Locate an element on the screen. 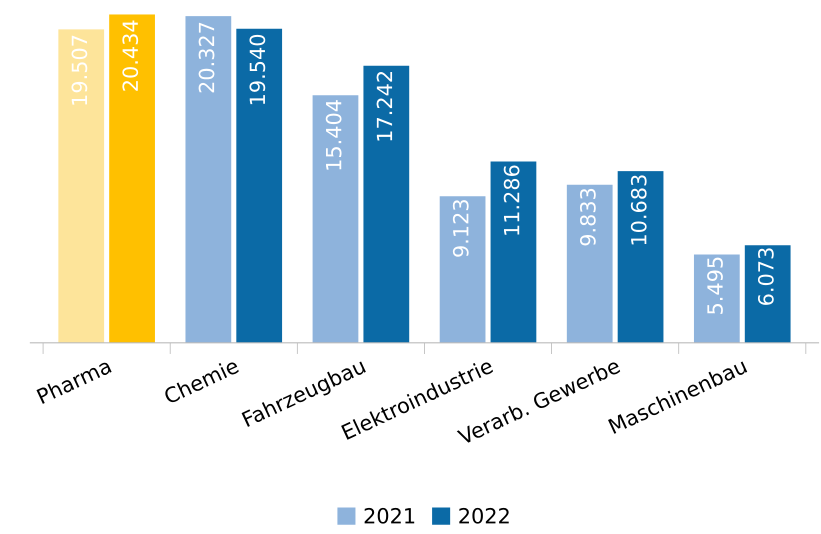 This screenshot has height=534, width=821. data-label: 19.507 is located at coordinates (80, 70).